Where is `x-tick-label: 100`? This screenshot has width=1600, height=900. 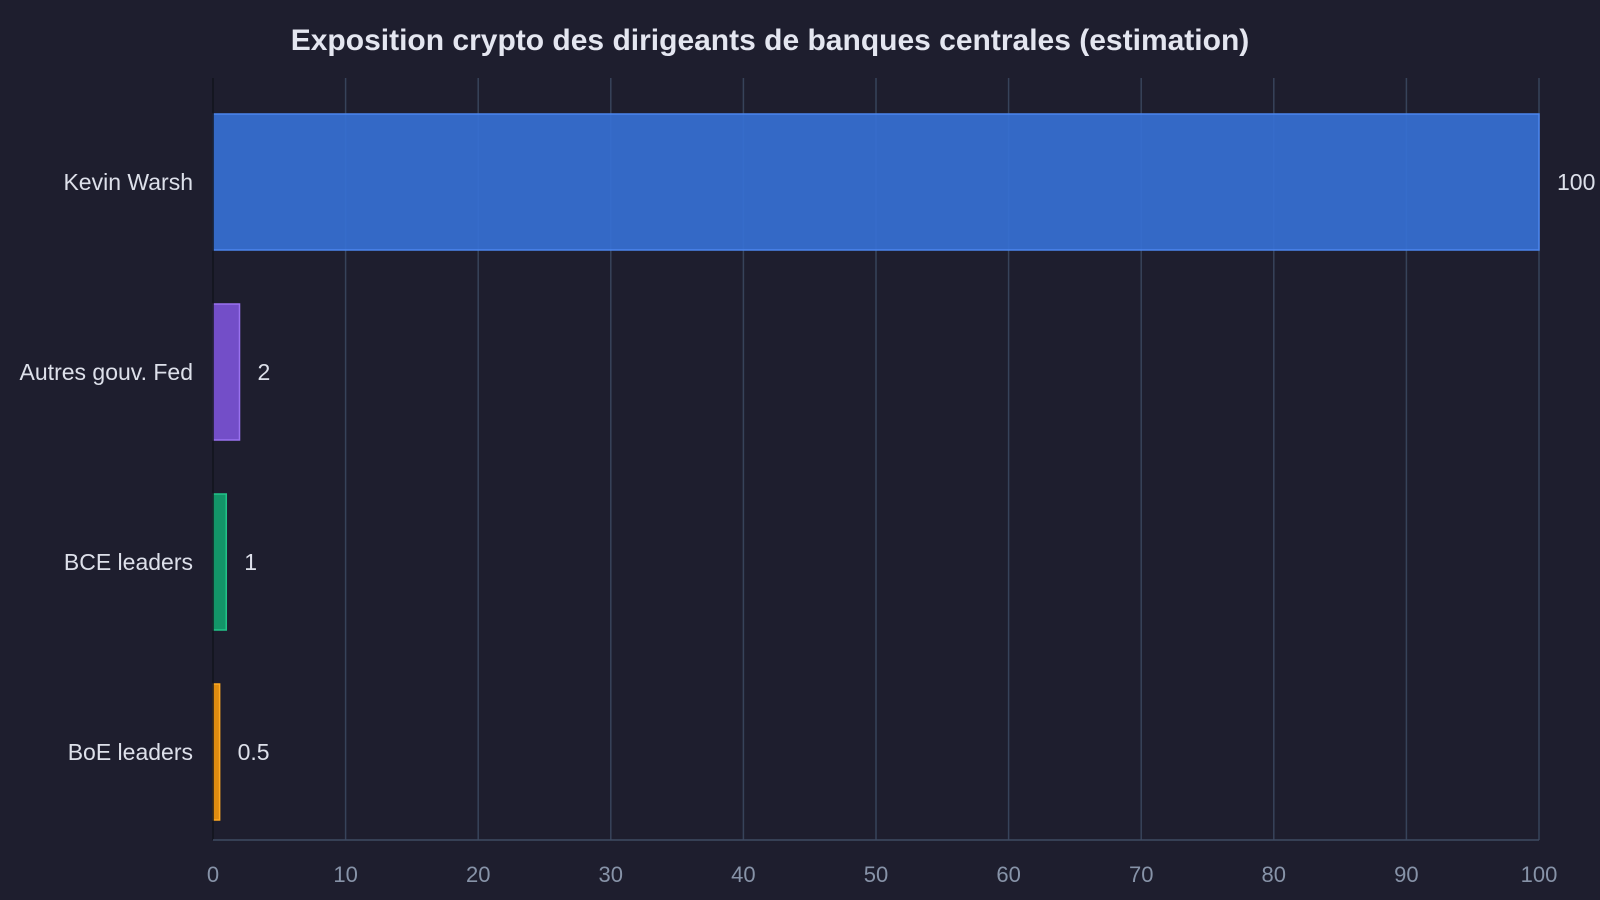 x-tick-label: 100 is located at coordinates (1539, 874).